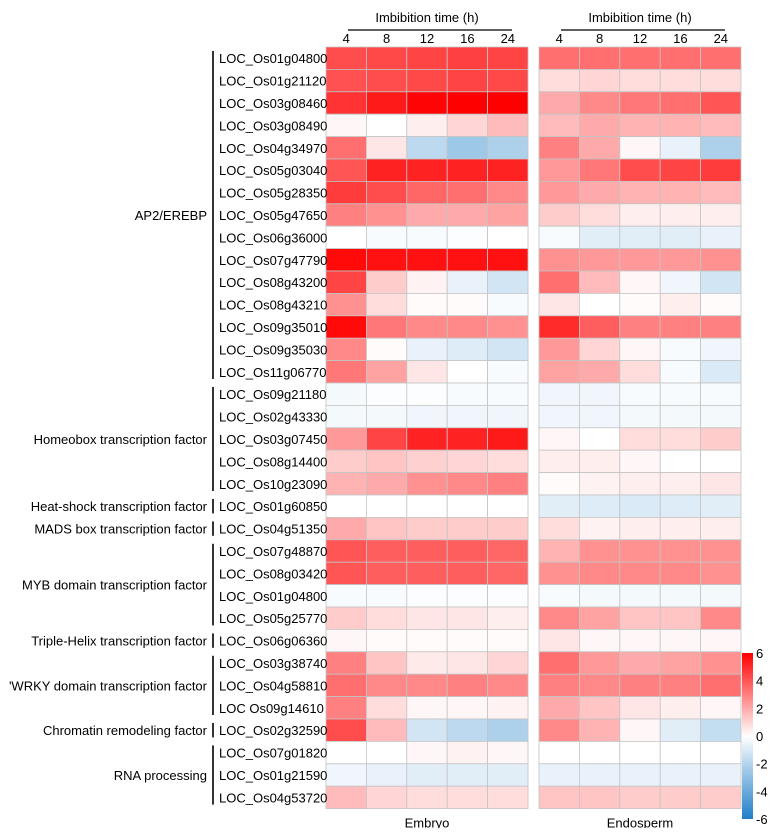 The image size is (781, 833). What do you see at coordinates (273, 282) in the screenshot?
I see `gene-label: LOC_Os08g43200` at bounding box center [273, 282].